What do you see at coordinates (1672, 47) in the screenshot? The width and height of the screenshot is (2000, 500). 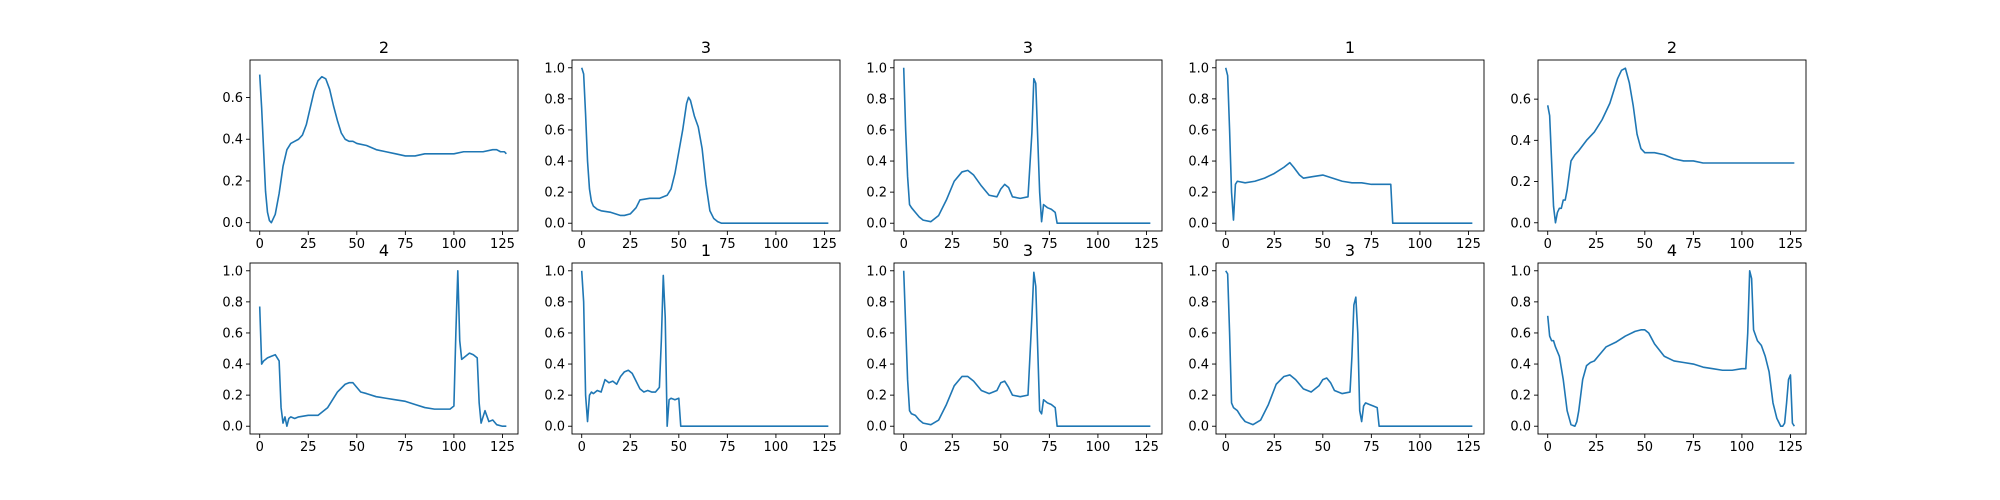 I see `subplot-title: 2` at bounding box center [1672, 47].